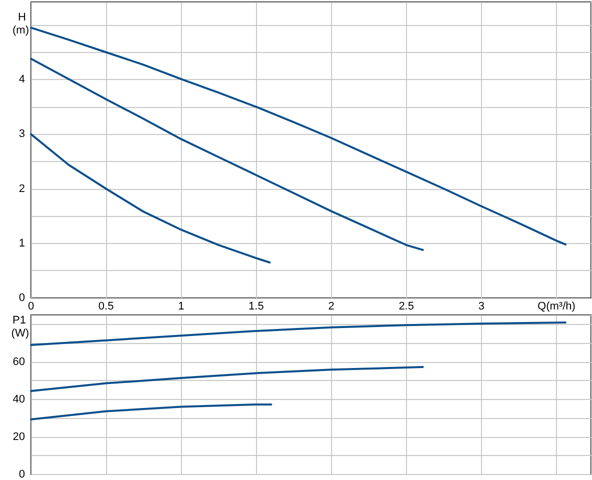 The height and width of the screenshot is (480, 592). Describe the element at coordinates (106, 306) in the screenshot. I see `x-tick-label: 0.5` at that location.